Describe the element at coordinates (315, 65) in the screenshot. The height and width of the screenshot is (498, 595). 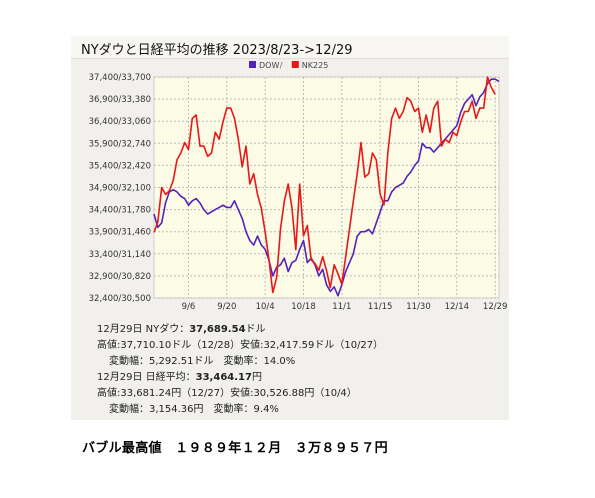
I see `legend-label-nk225: NK225` at that location.